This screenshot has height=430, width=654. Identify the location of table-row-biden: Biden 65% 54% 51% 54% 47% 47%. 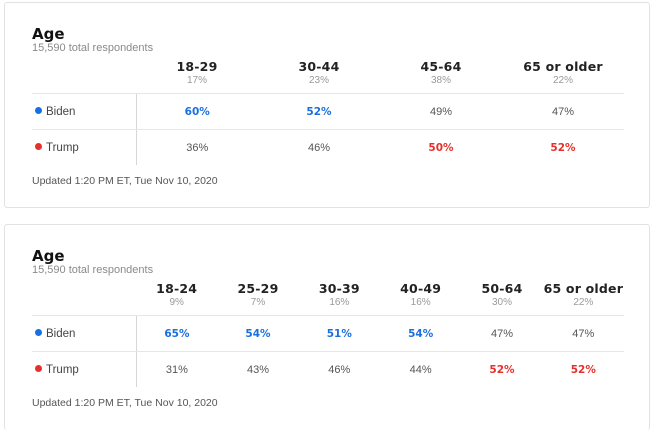
(328, 333).